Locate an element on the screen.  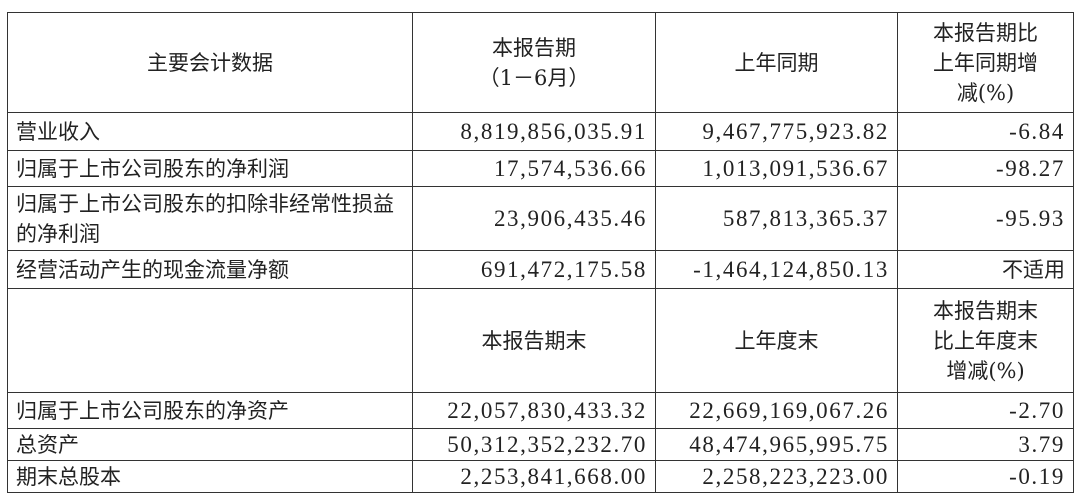
row-label: 归属于上市公司股东的扣除非经常性损益的净利润 is located at coordinates (210, 218).